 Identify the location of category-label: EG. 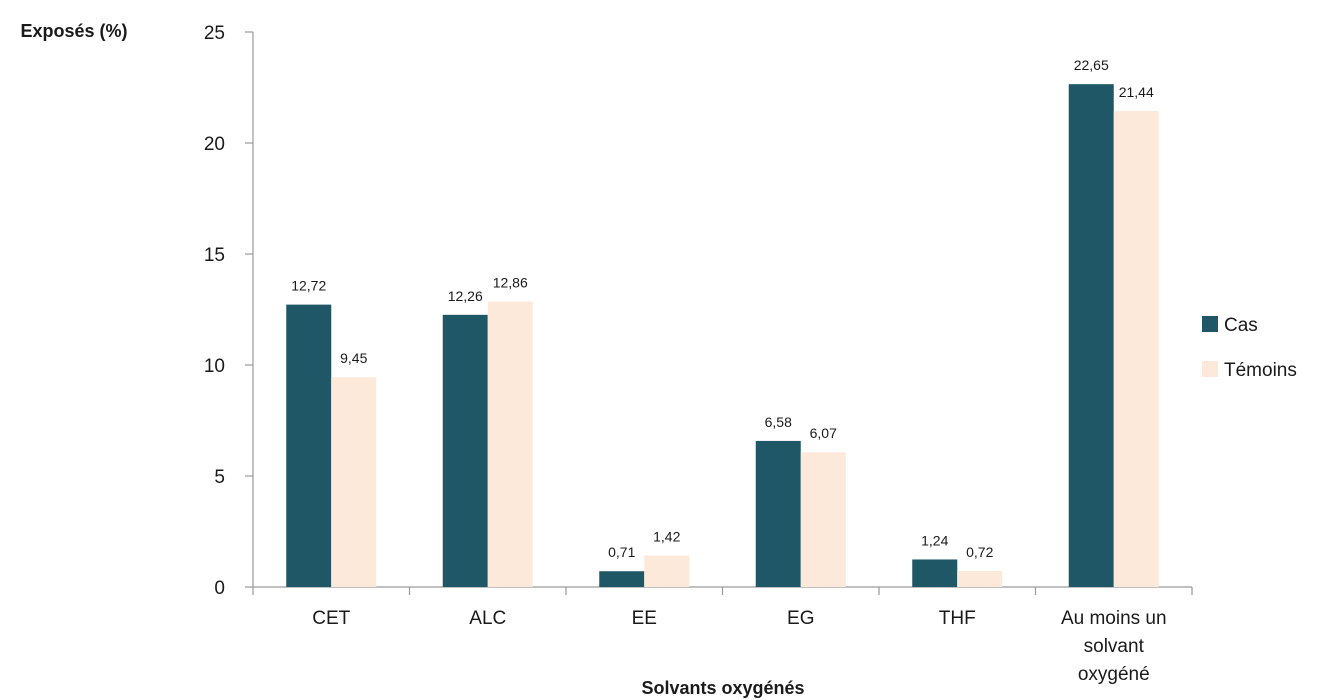
(800, 618).